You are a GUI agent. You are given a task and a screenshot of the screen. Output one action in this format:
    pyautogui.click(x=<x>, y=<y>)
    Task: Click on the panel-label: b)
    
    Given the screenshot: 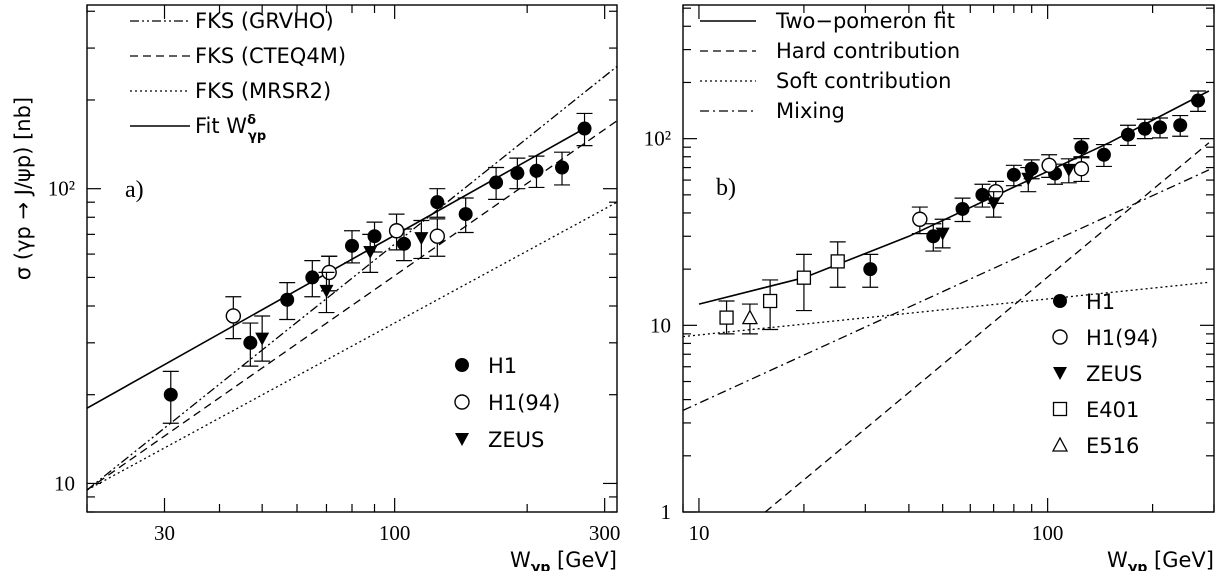 What is the action you would take?
    pyautogui.click(x=726, y=188)
    